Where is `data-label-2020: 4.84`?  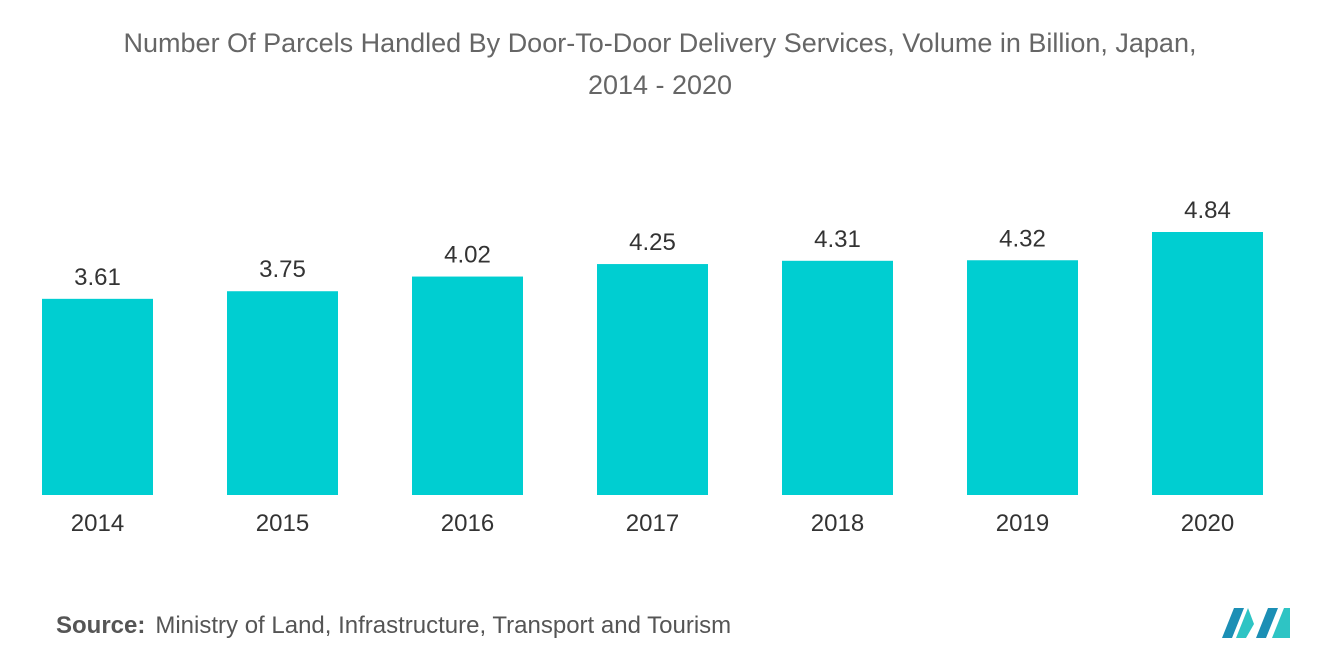
data-label-2020: 4.84 is located at coordinates (1207, 210).